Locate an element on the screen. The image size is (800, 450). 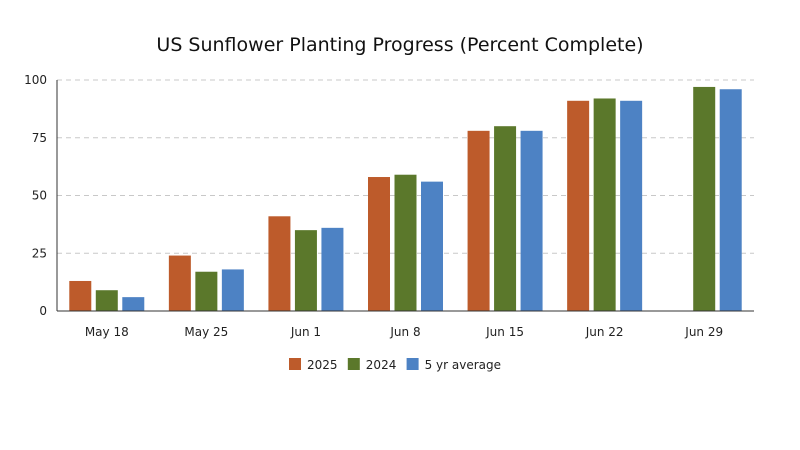
legend: 2025 2024 5 yr average is located at coordinates (395, 365).